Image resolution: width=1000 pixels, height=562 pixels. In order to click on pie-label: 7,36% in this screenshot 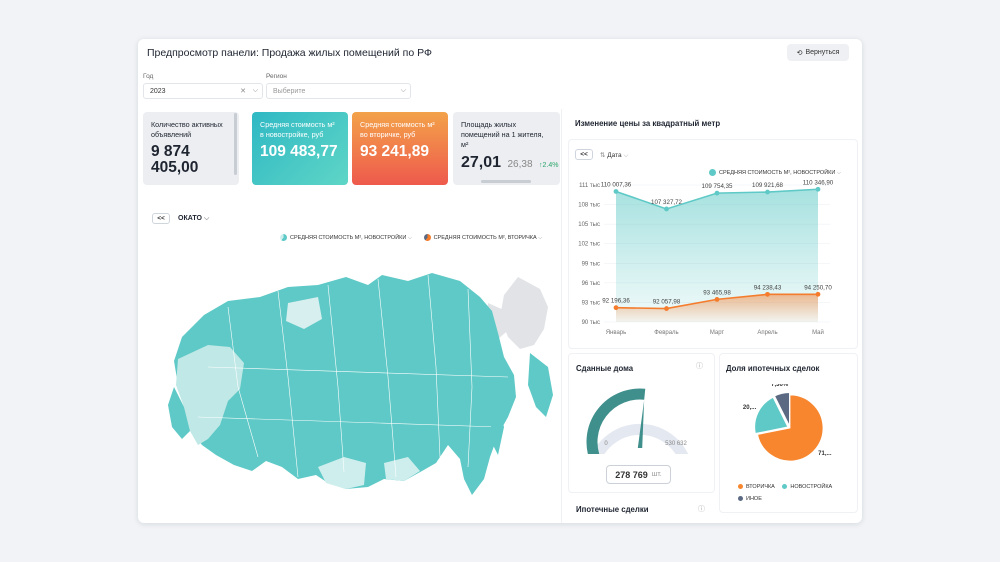, I will do `click(780, 386)`.